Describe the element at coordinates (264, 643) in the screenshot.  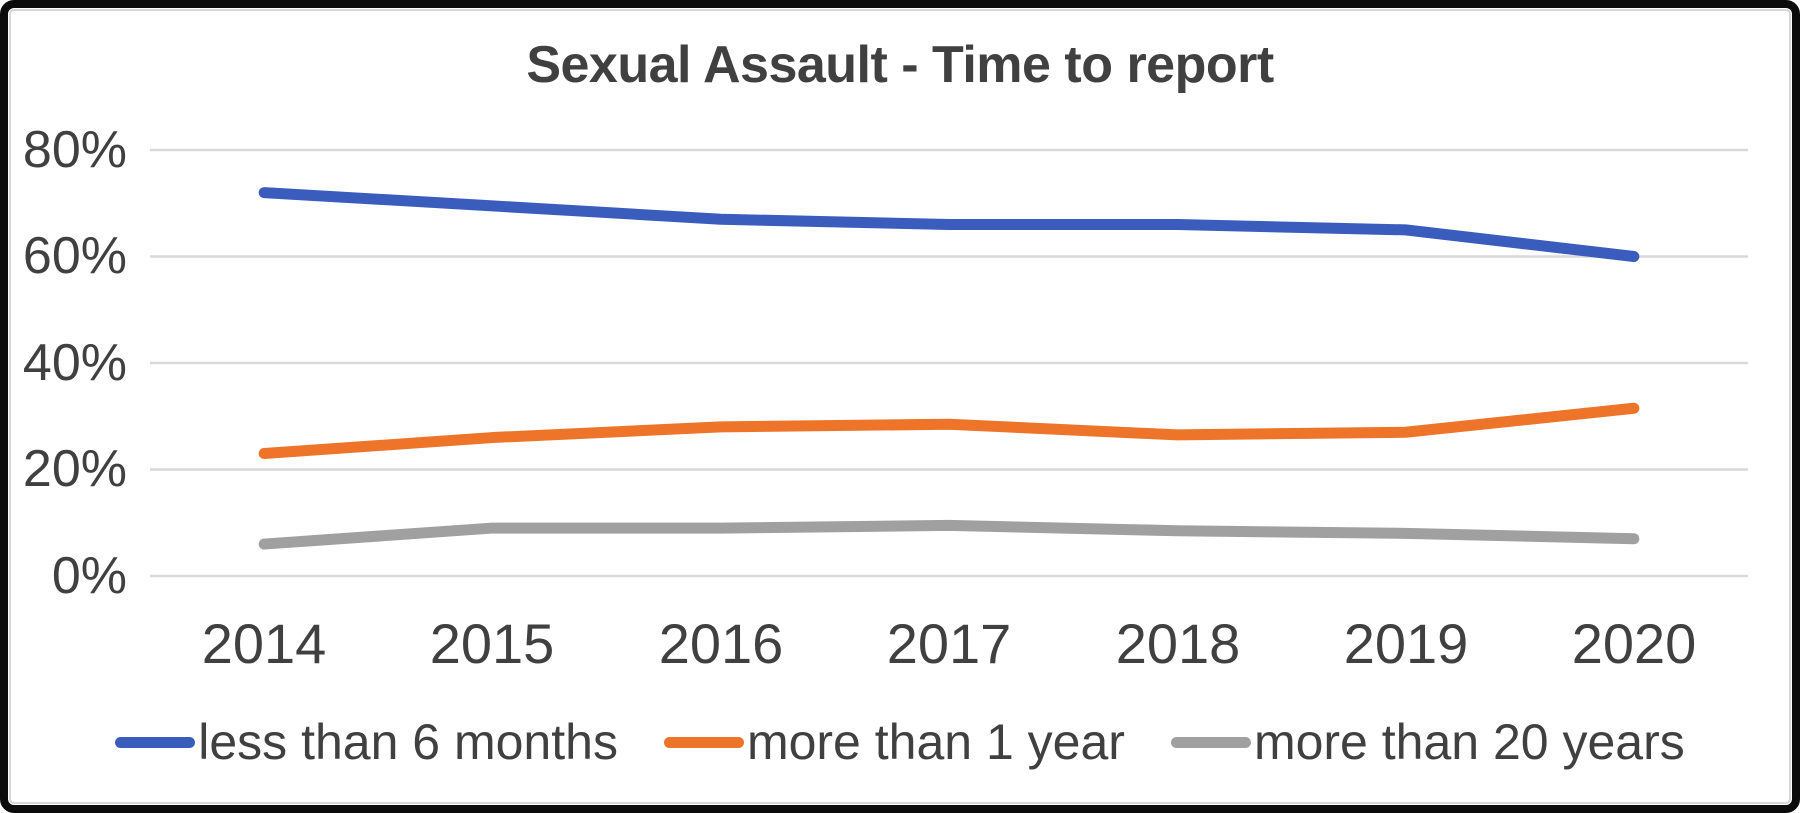
I see `x-tick-label: 2014` at that location.